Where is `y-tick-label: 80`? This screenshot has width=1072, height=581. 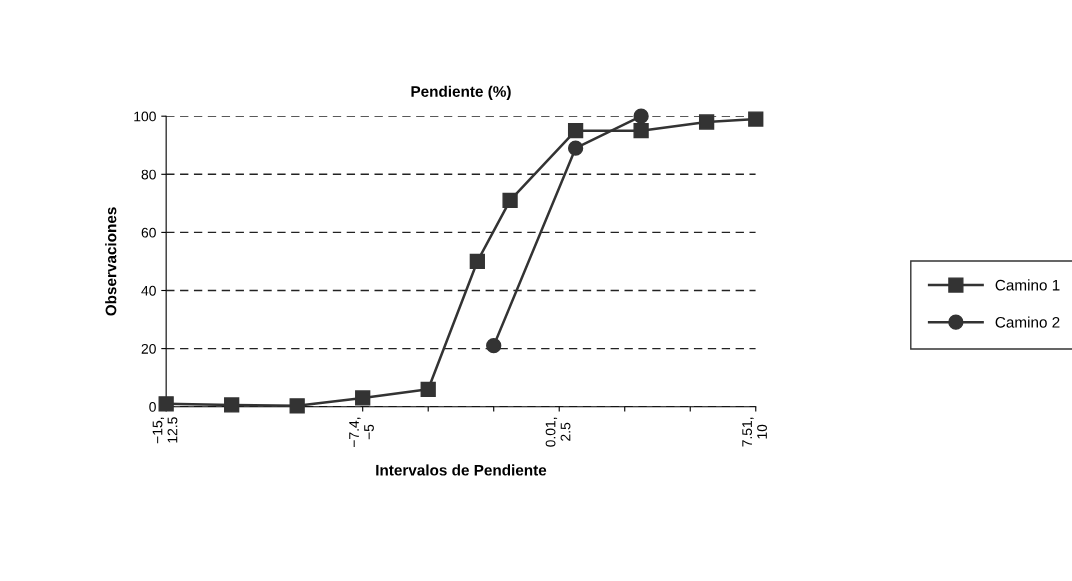 y-tick-label: 80 is located at coordinates (148, 174).